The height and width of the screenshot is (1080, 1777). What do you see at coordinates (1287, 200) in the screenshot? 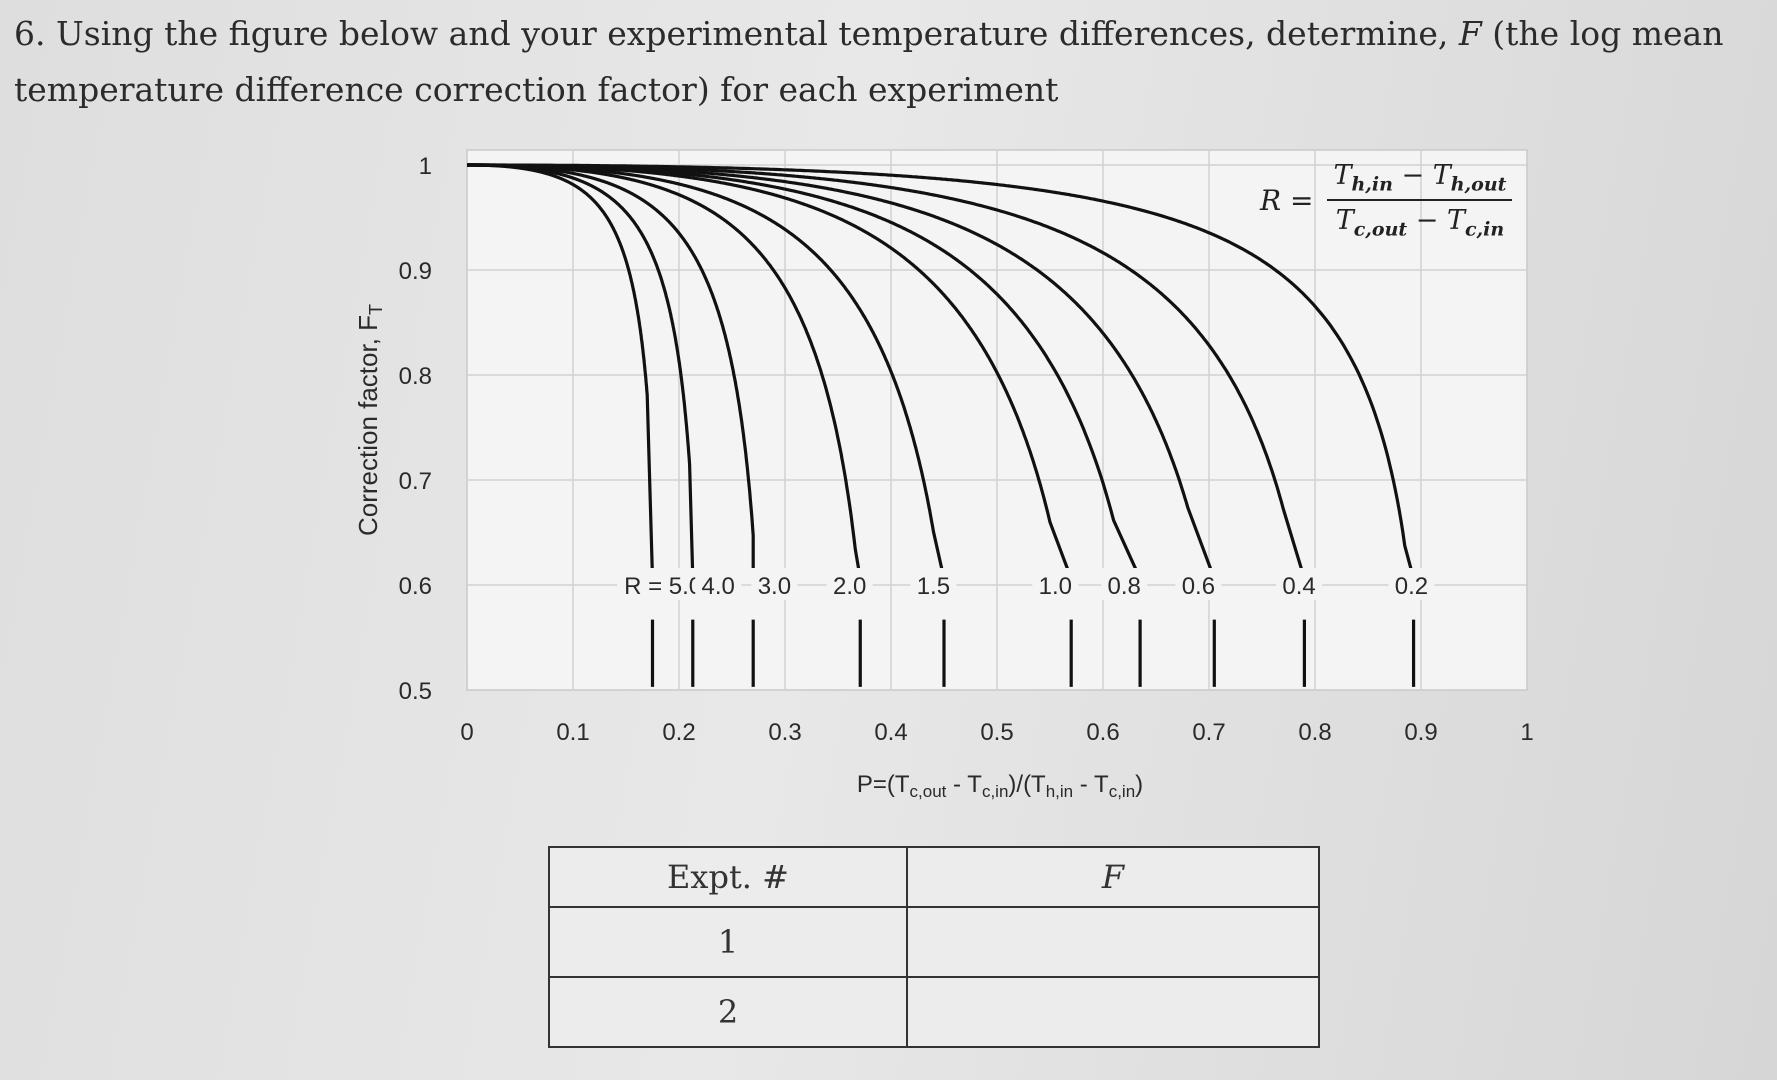
I see `formula-lhs: R =` at bounding box center [1287, 200].